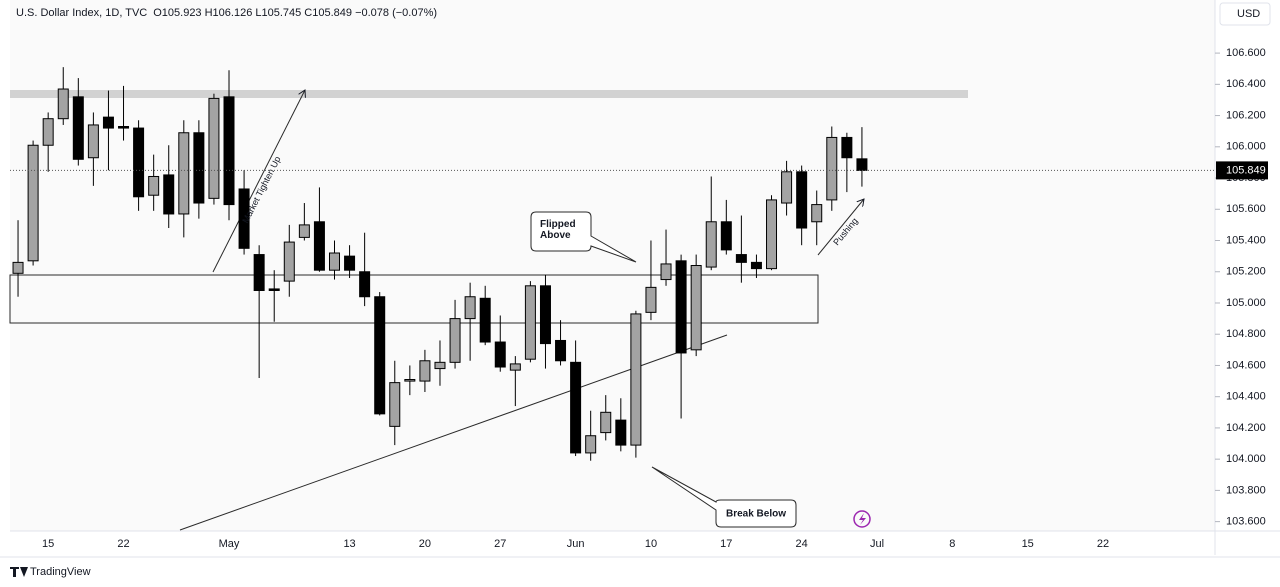 The width and height of the screenshot is (1280, 587). What do you see at coordinates (1246, 522) in the screenshot?
I see `y-tick-label: 103.600` at bounding box center [1246, 522].